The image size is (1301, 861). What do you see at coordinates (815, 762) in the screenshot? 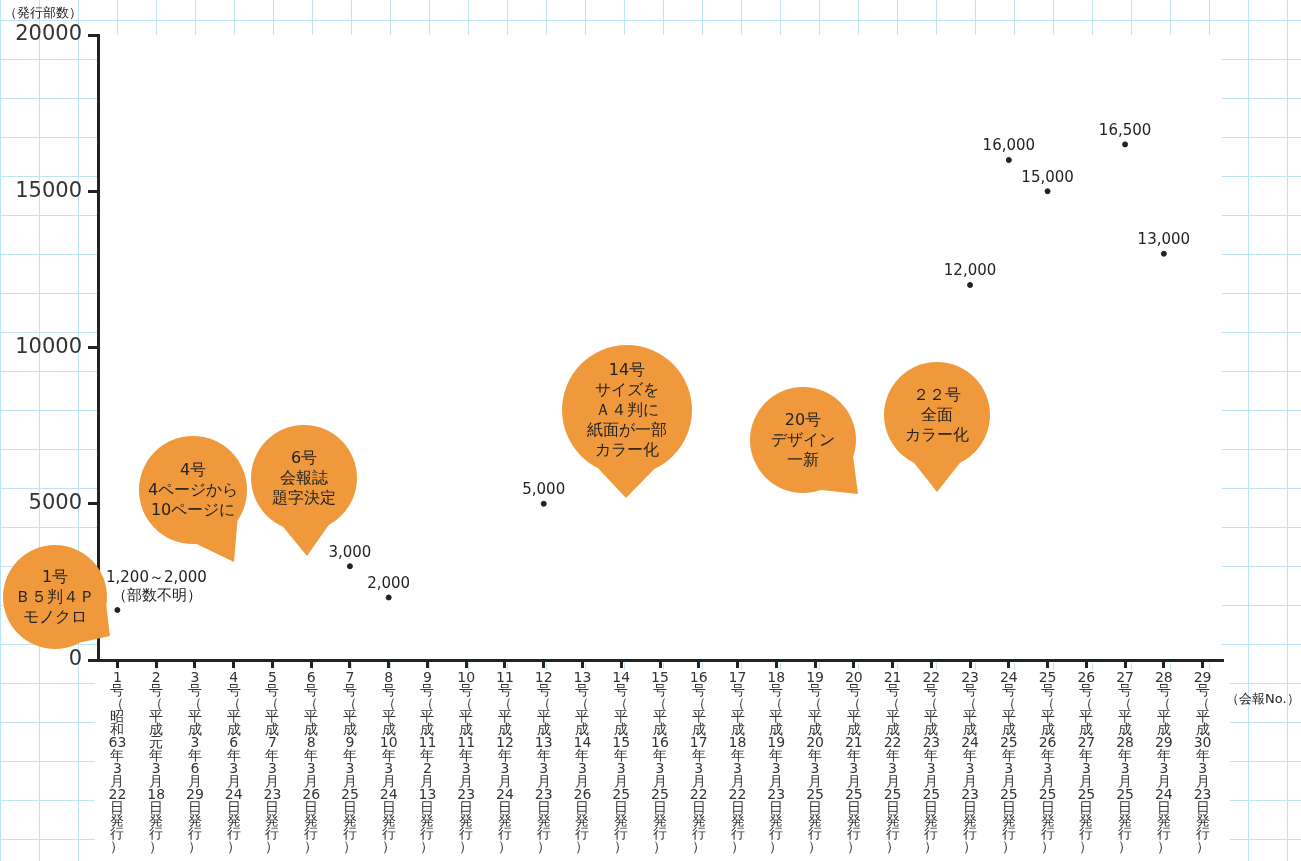
I see `category-label: 19号（平成20年3月25日発行）` at bounding box center [815, 762].